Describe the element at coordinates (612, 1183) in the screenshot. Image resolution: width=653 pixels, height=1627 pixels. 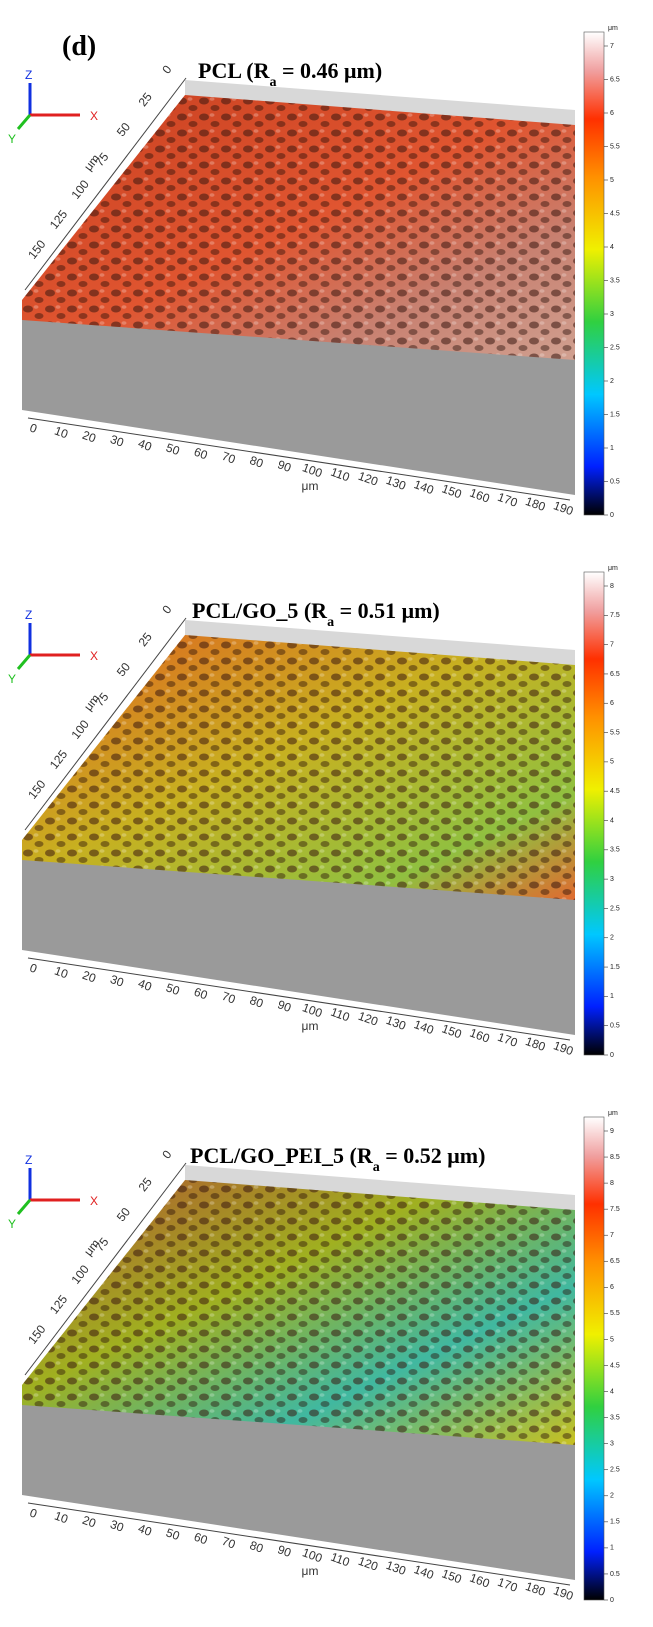
I see `colorbar-tick-label: 8` at that location.